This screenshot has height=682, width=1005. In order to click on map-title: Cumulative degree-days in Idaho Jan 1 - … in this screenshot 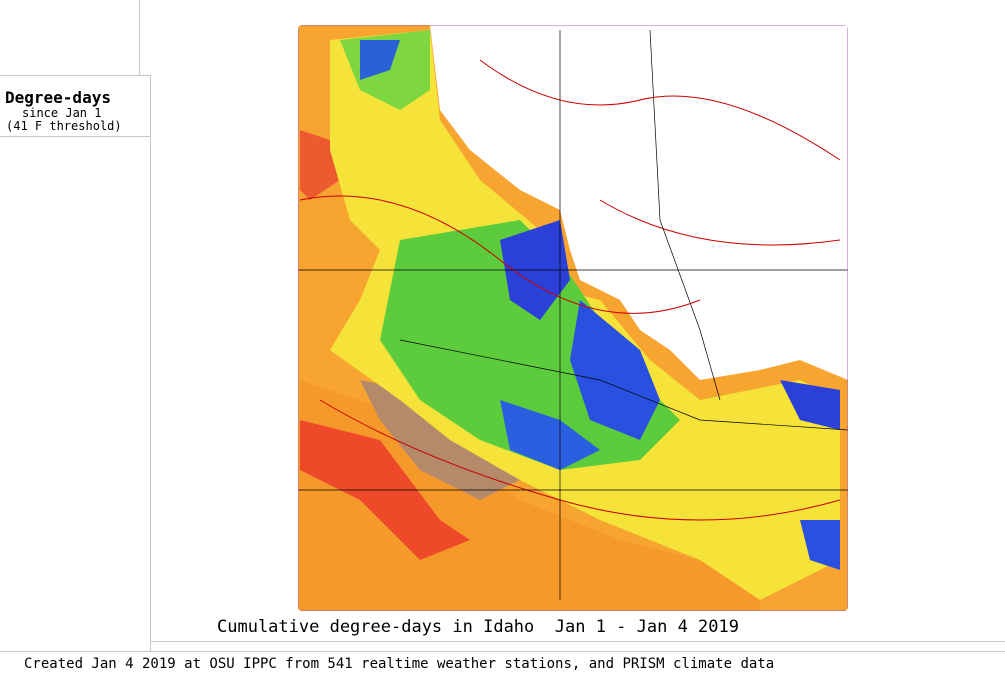, I will do `click(478, 627)`.